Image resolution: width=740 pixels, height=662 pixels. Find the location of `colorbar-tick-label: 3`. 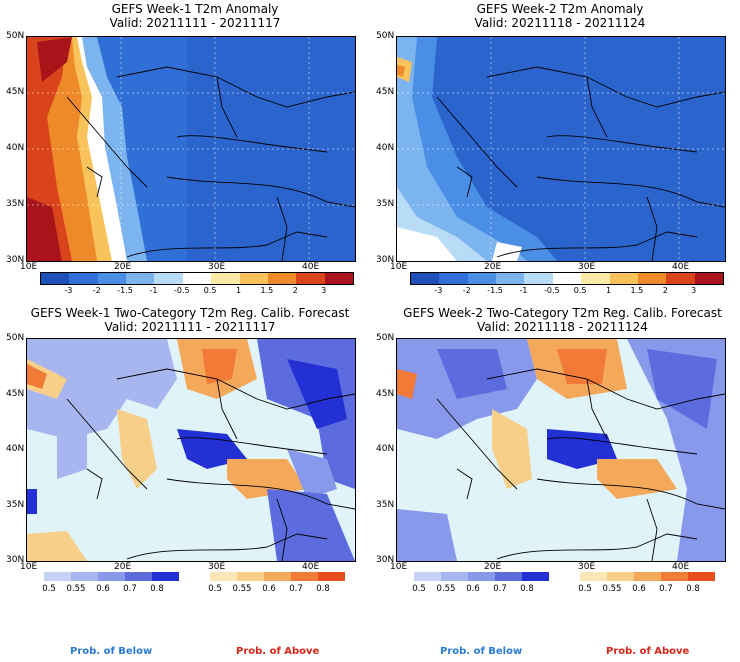

colorbar-tick-label: 3 is located at coordinates (694, 290).